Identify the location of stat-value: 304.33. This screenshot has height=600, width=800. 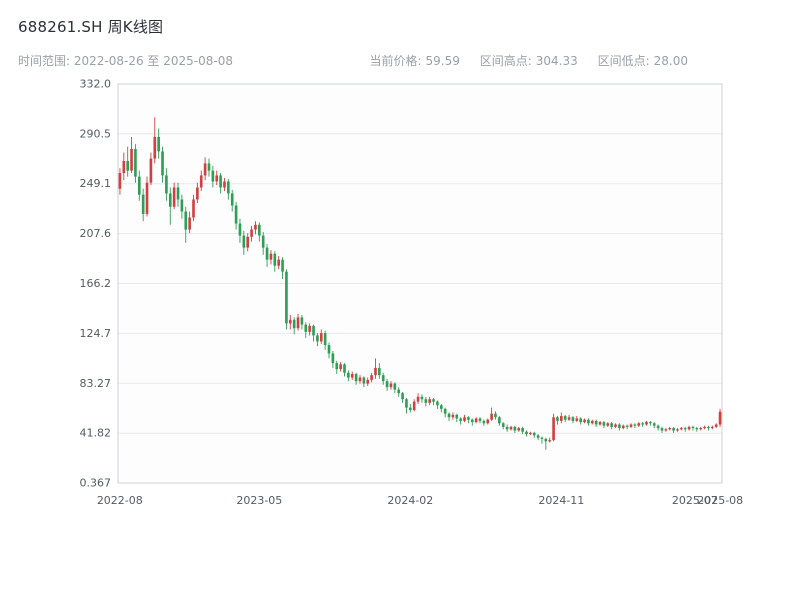
(556, 61).